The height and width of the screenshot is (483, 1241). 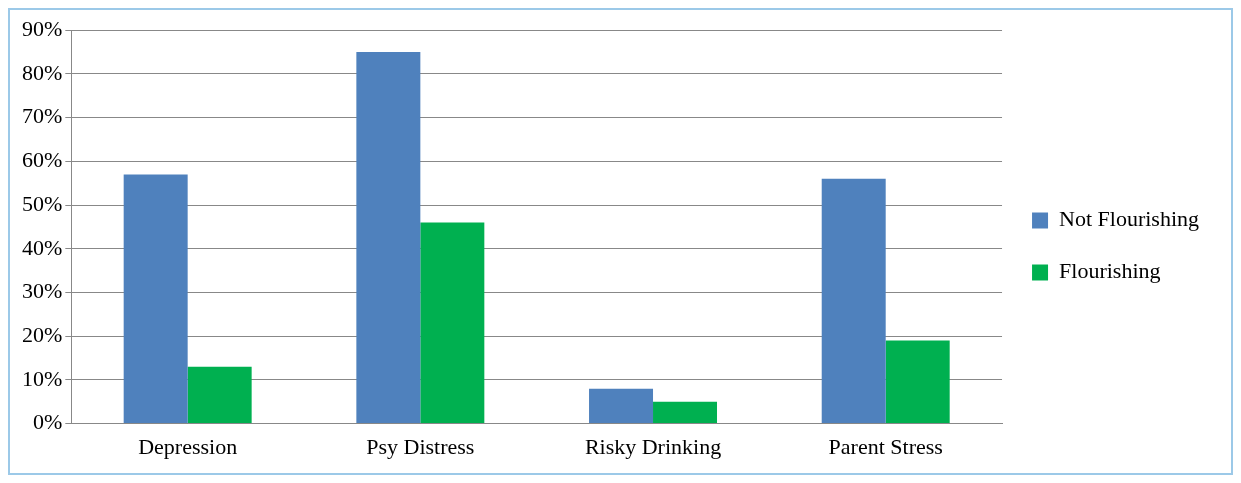 What do you see at coordinates (885, 446) in the screenshot?
I see `x-tick-label: Parent Stress` at bounding box center [885, 446].